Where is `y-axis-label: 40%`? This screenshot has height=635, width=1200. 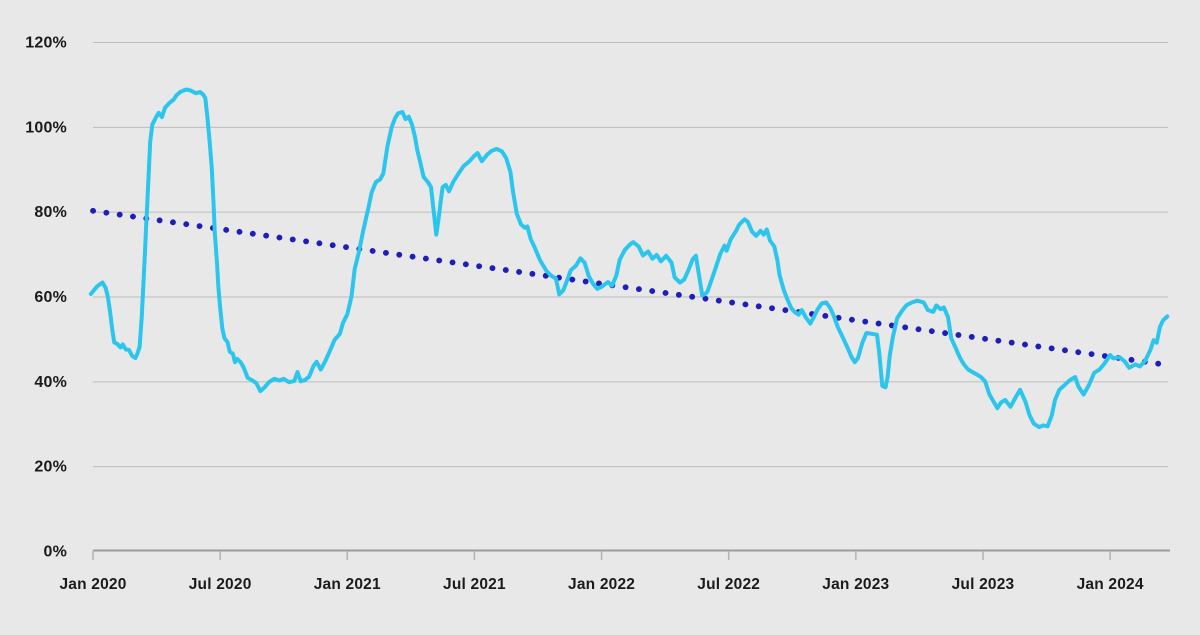
y-axis-label: 40% is located at coordinates (50, 382).